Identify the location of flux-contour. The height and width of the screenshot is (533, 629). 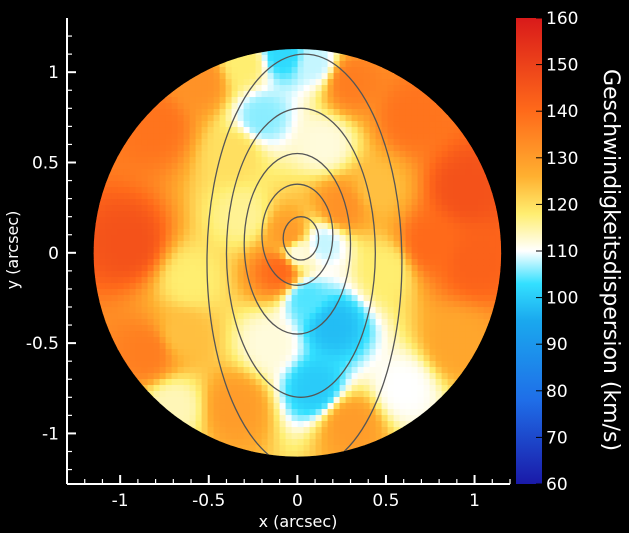
(297, 243).